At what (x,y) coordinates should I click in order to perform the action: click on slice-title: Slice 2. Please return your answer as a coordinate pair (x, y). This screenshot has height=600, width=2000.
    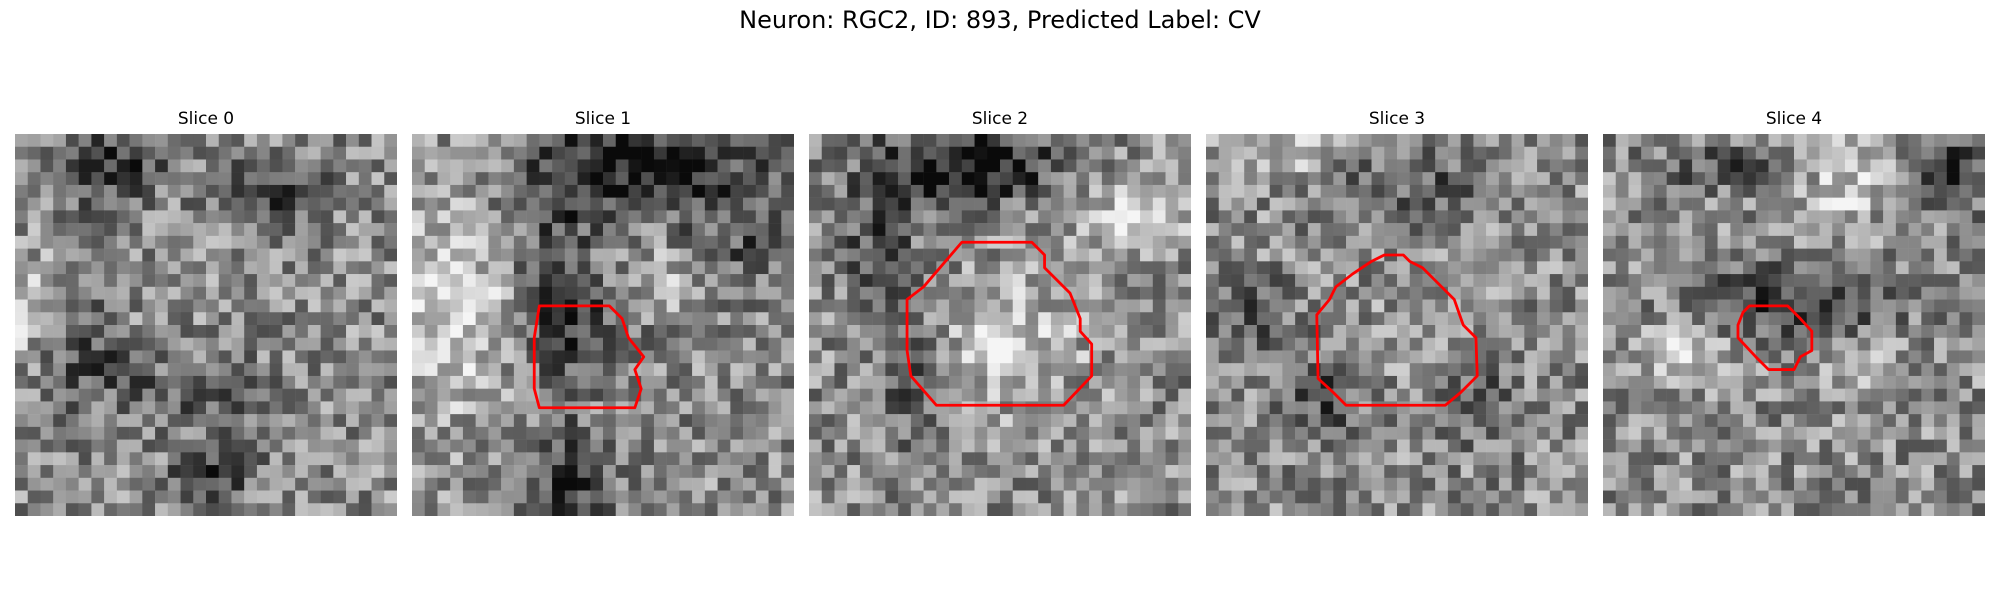
    Looking at the image, I should click on (1000, 119).